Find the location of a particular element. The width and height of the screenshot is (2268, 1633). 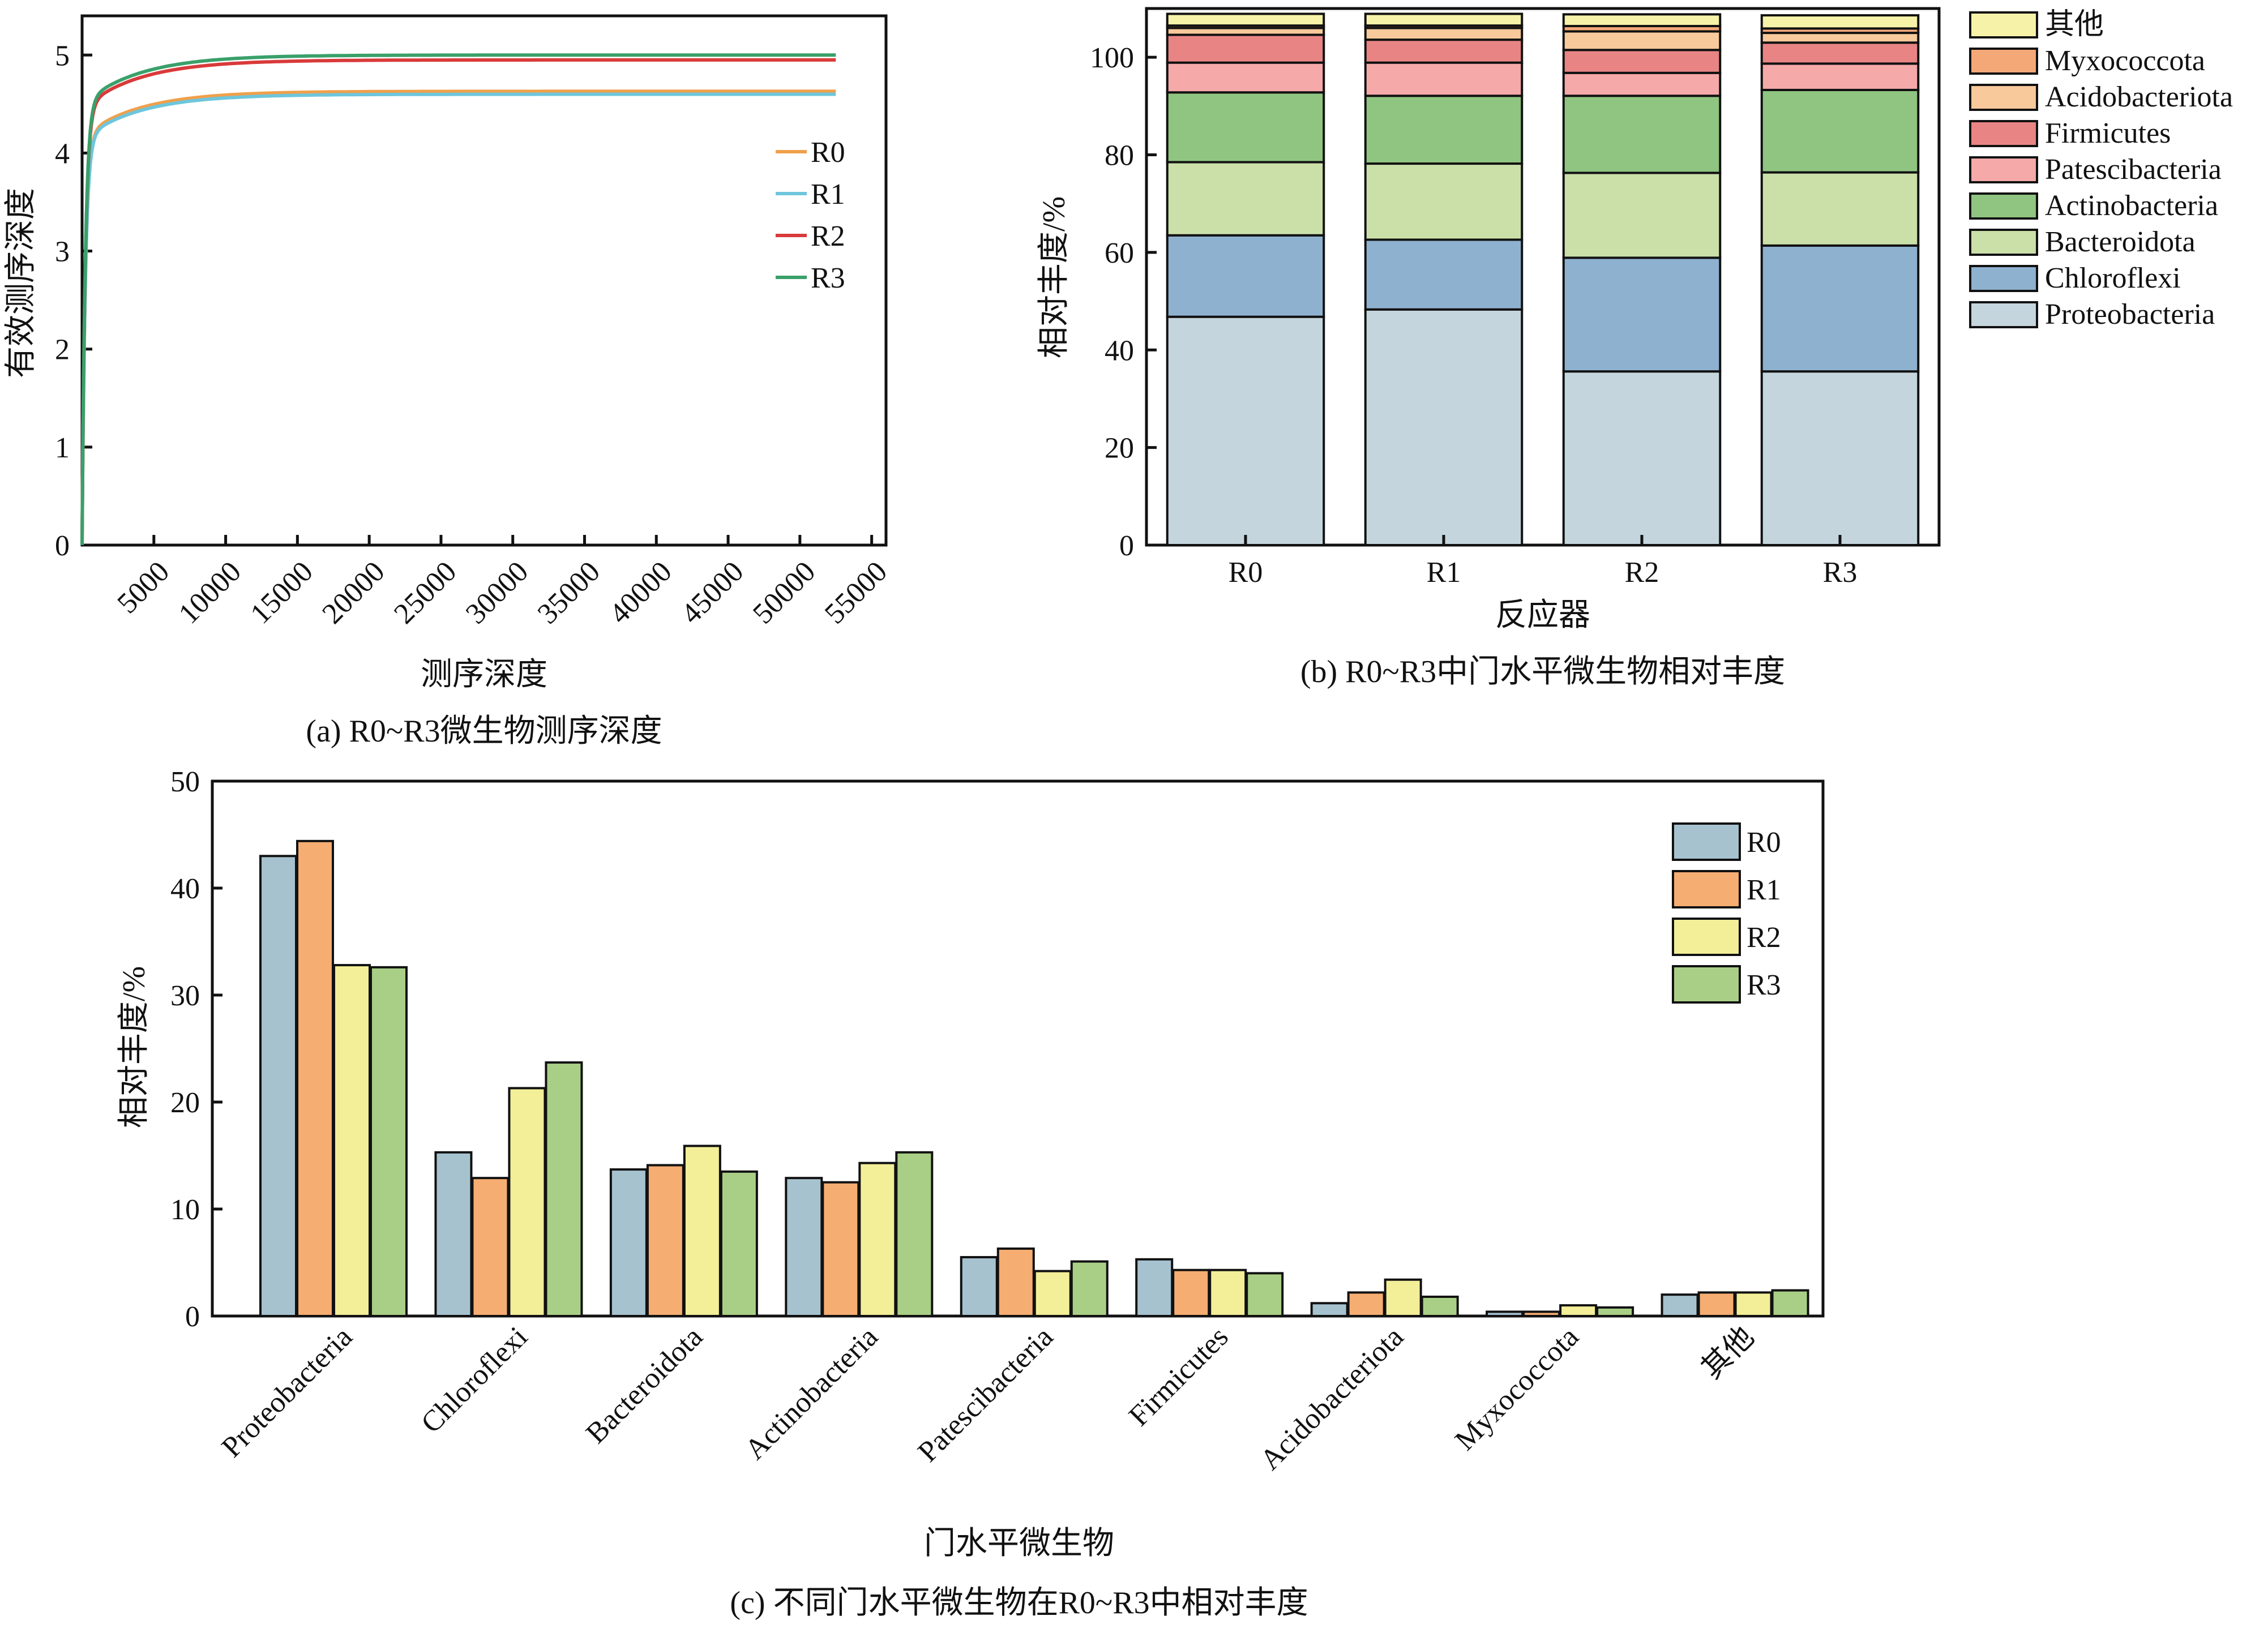

panel-a-xtick-label: 50000 is located at coordinates (784, 592).